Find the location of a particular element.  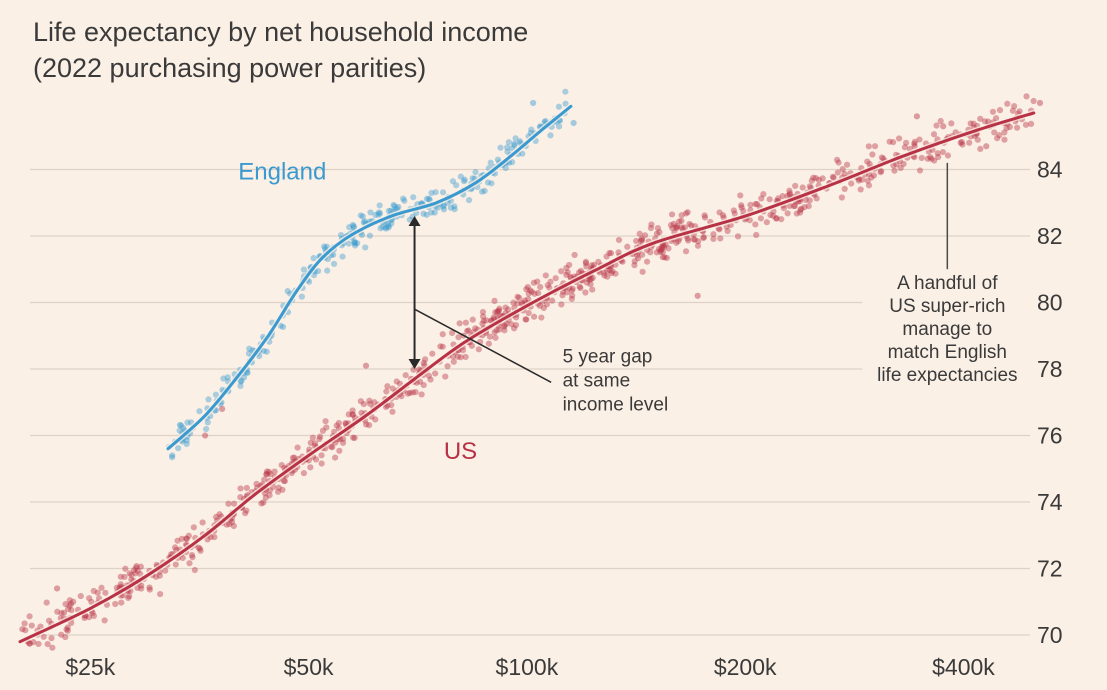

y-tick-label-0: 70 is located at coordinates (1050, 635).